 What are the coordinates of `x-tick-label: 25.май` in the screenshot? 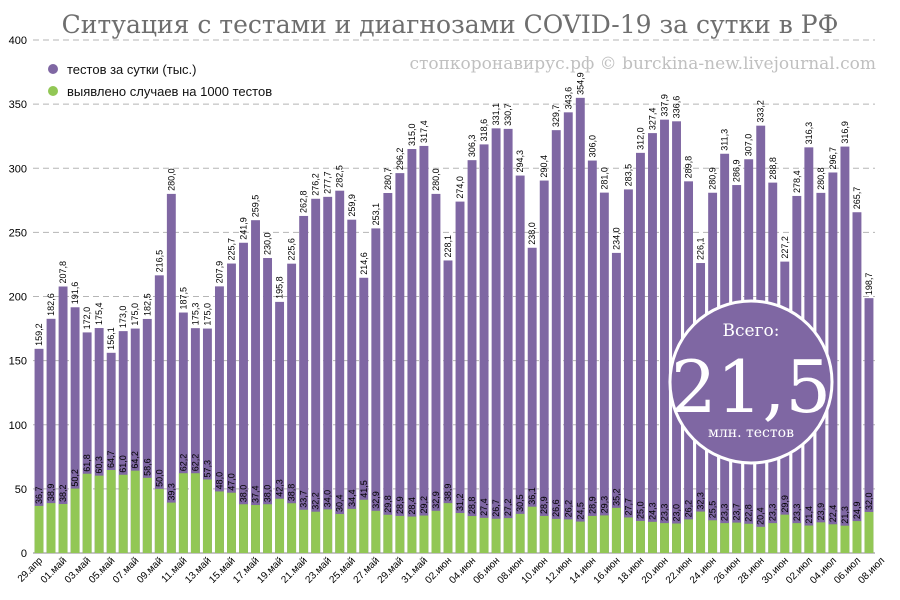 It's located at (343, 570).